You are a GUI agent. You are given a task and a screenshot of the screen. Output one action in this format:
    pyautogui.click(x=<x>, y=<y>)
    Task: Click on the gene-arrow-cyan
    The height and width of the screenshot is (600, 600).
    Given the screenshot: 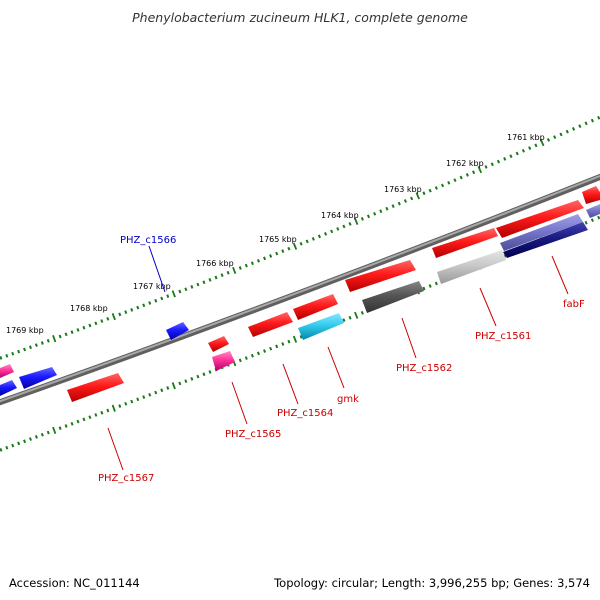 What is the action you would take?
    pyautogui.click(x=321, y=326)
    